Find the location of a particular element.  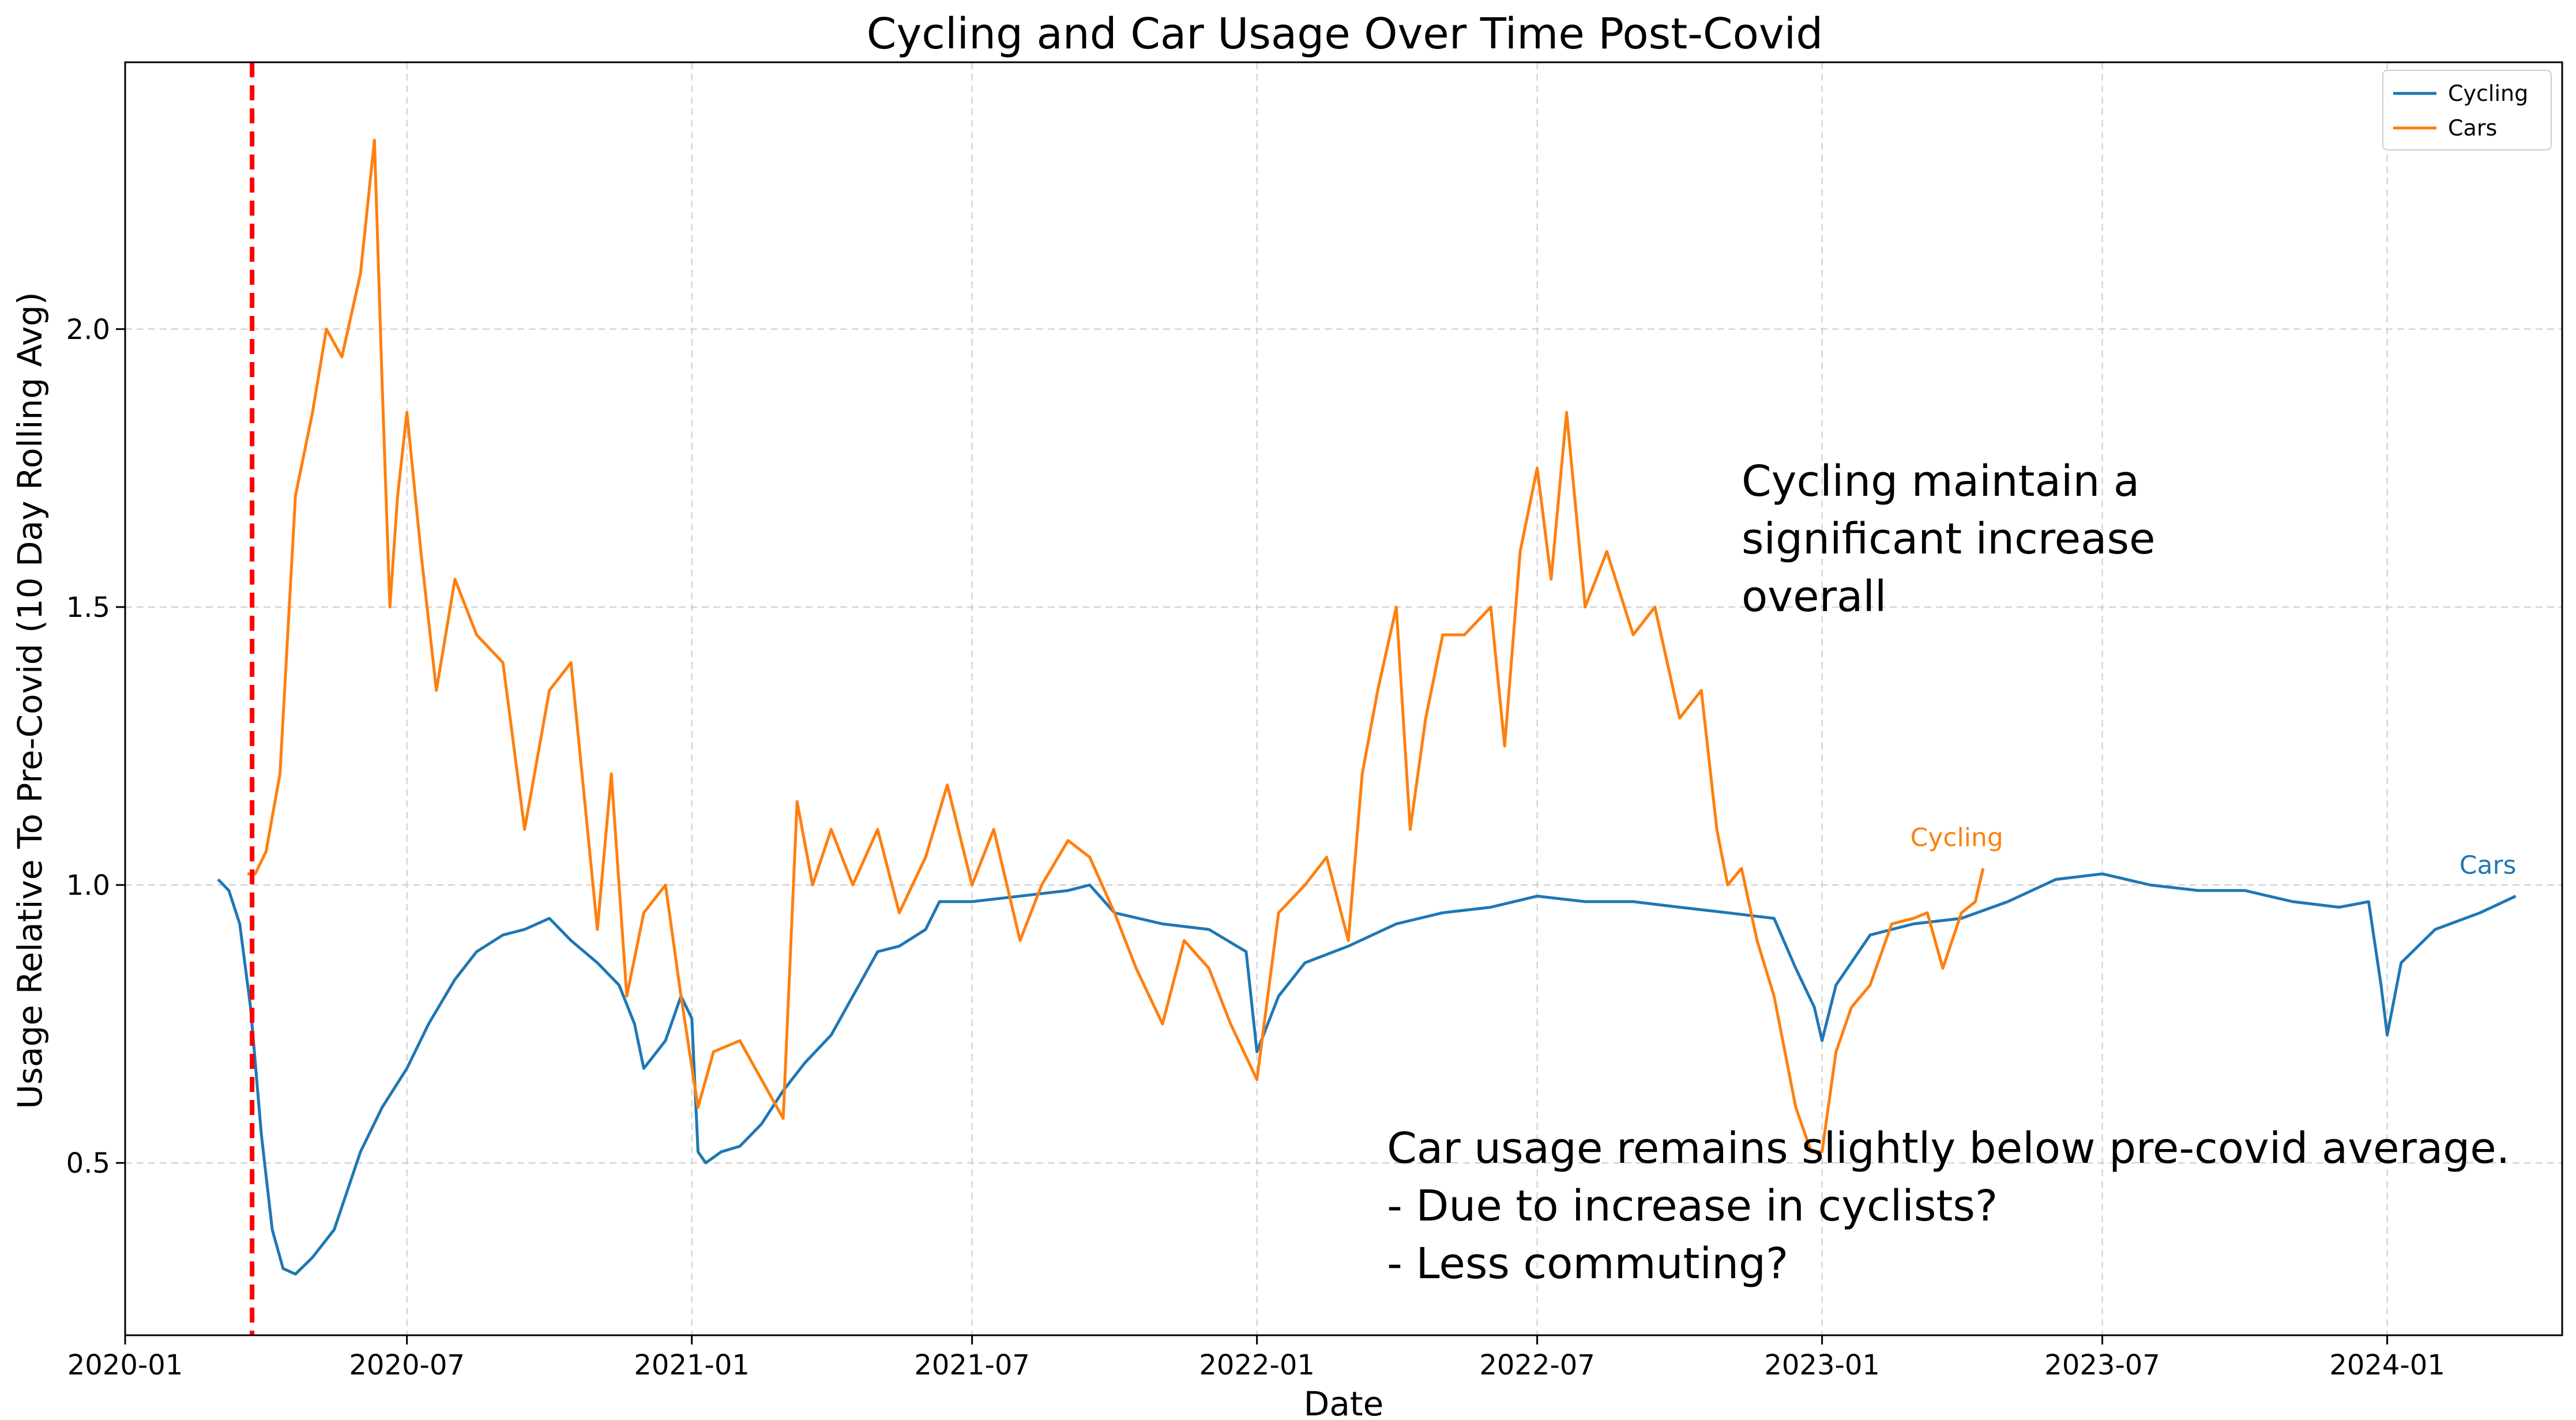

legend: Cycling Cars is located at coordinates (2467, 110).